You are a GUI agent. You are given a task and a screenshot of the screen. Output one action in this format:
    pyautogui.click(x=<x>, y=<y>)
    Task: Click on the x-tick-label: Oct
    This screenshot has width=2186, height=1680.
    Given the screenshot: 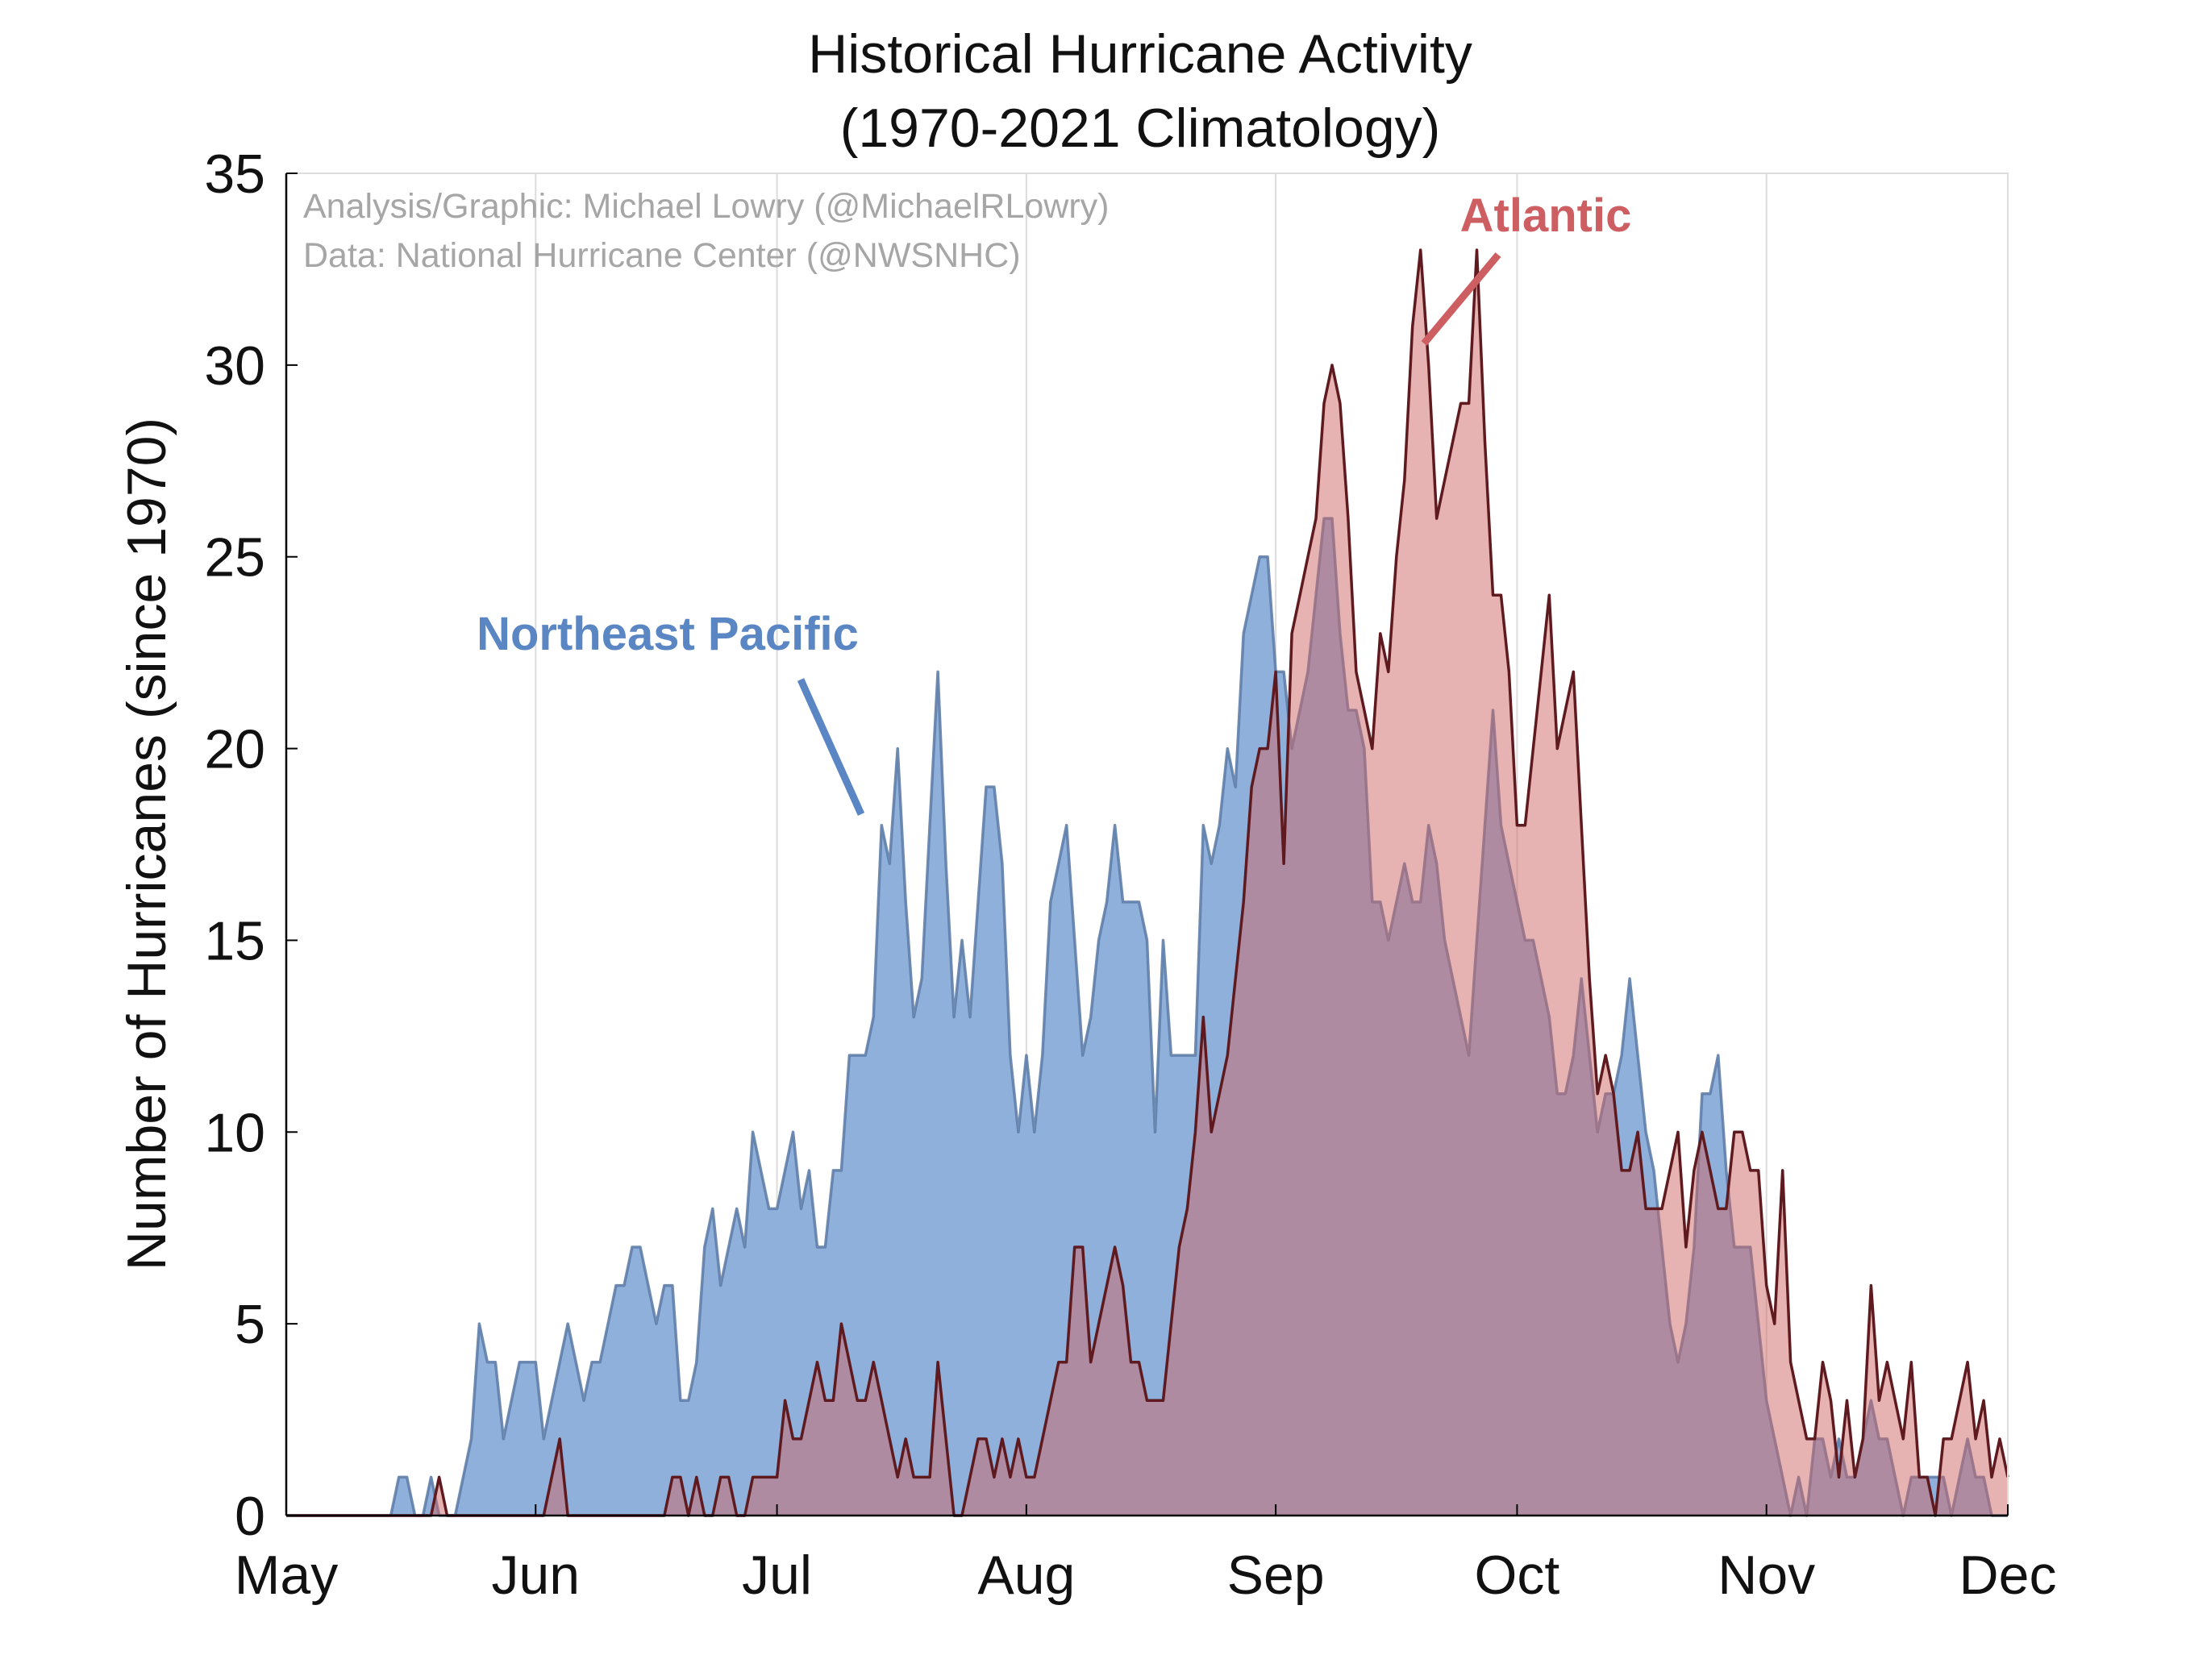 What is the action you would take?
    pyautogui.click(x=1517, y=1575)
    